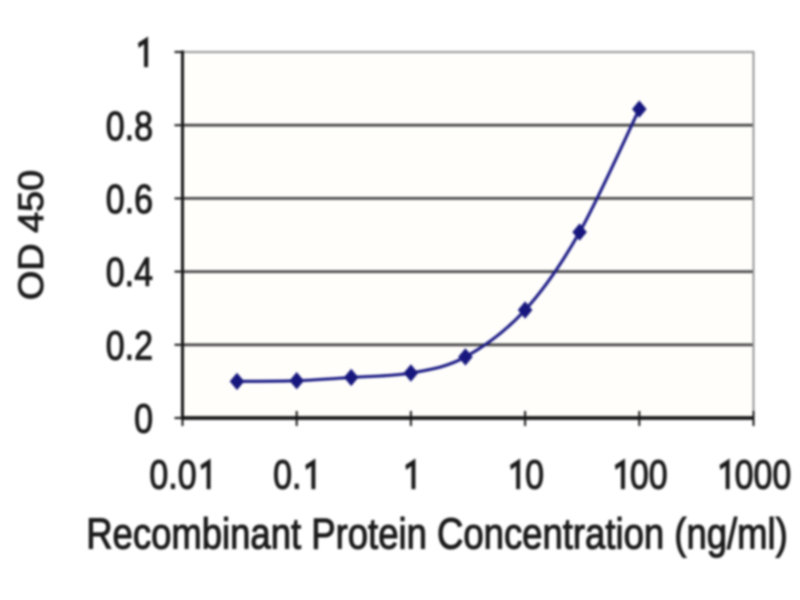 The width and height of the screenshot is (800, 600). I want to click on svg-text: 0.2, so click(129, 345).